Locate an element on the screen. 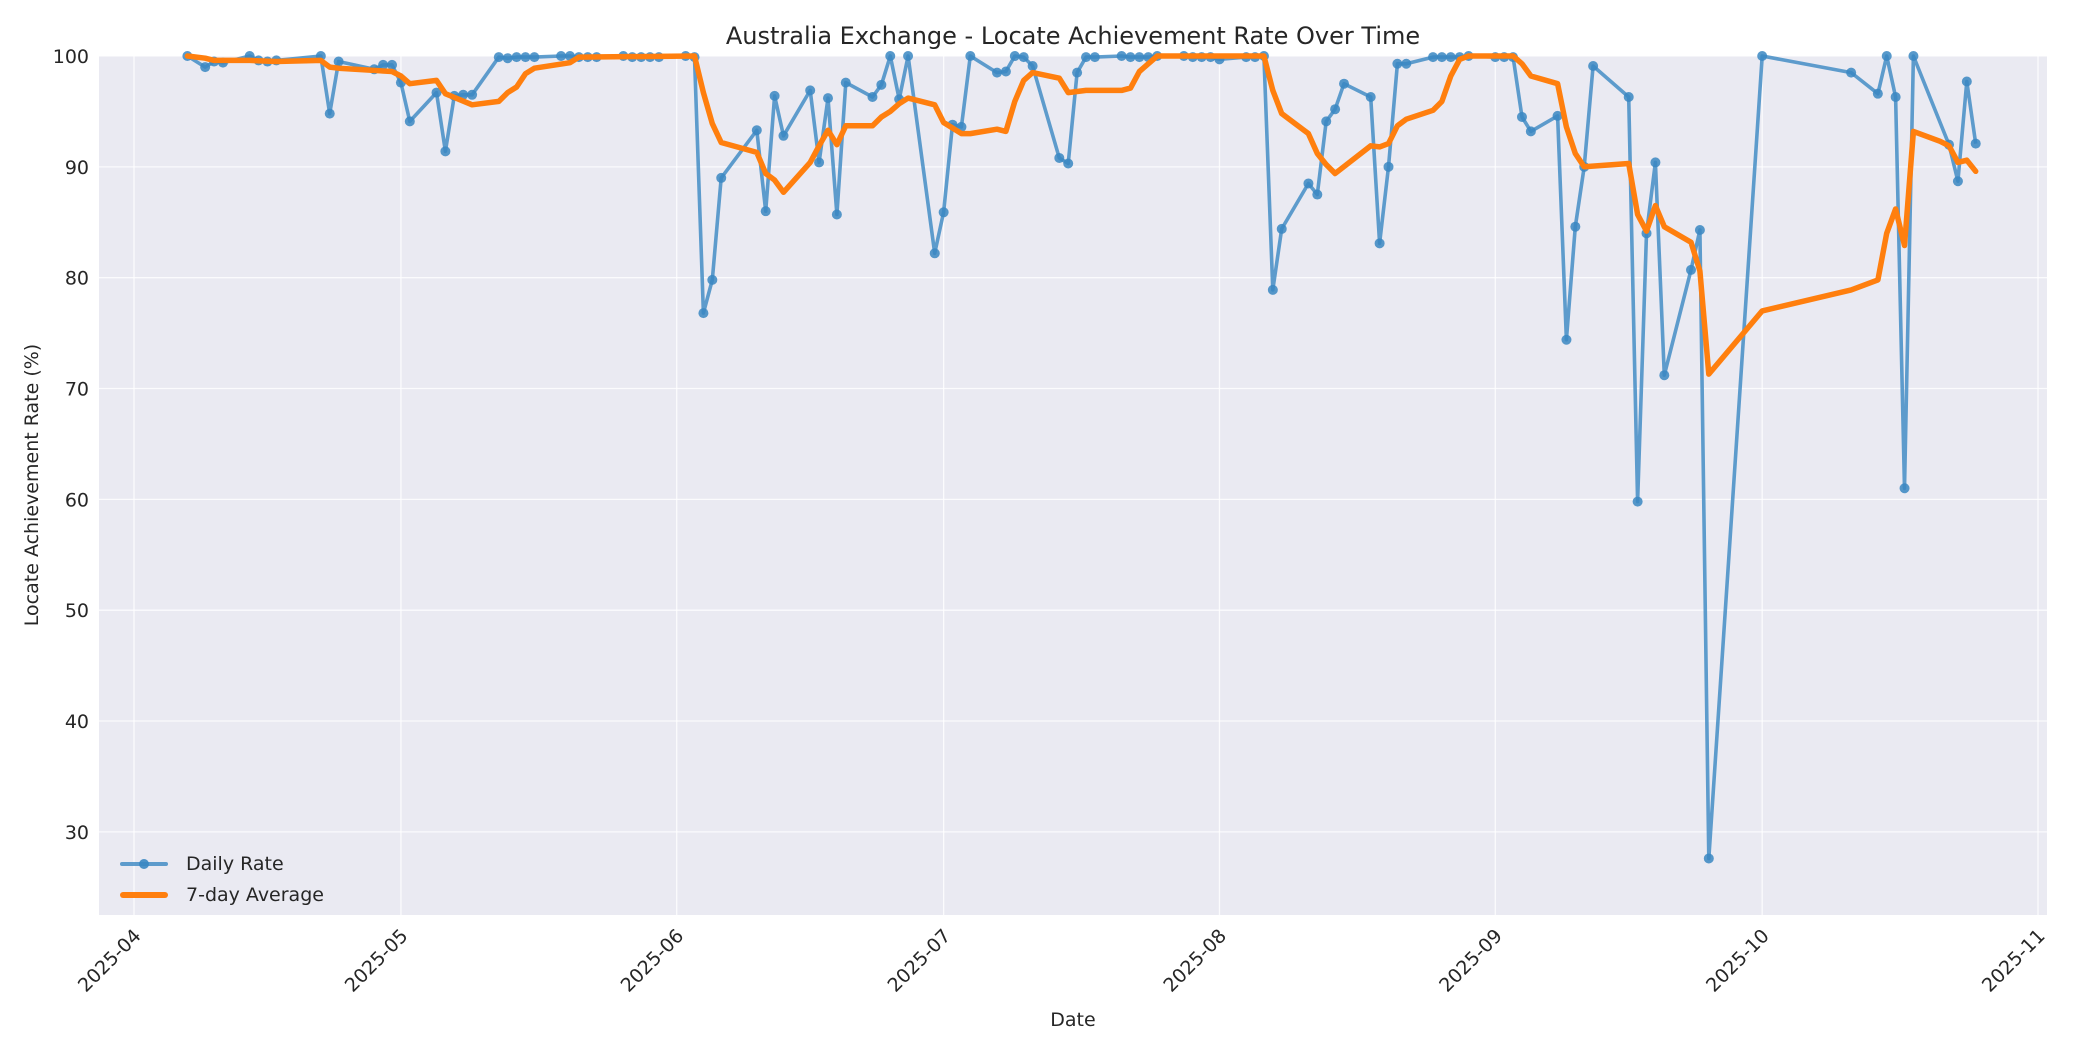 The height and width of the screenshot is (1054, 2100). y-axis-ticks: 30 40 50 60 70 80 90 100 is located at coordinates (71, 445).